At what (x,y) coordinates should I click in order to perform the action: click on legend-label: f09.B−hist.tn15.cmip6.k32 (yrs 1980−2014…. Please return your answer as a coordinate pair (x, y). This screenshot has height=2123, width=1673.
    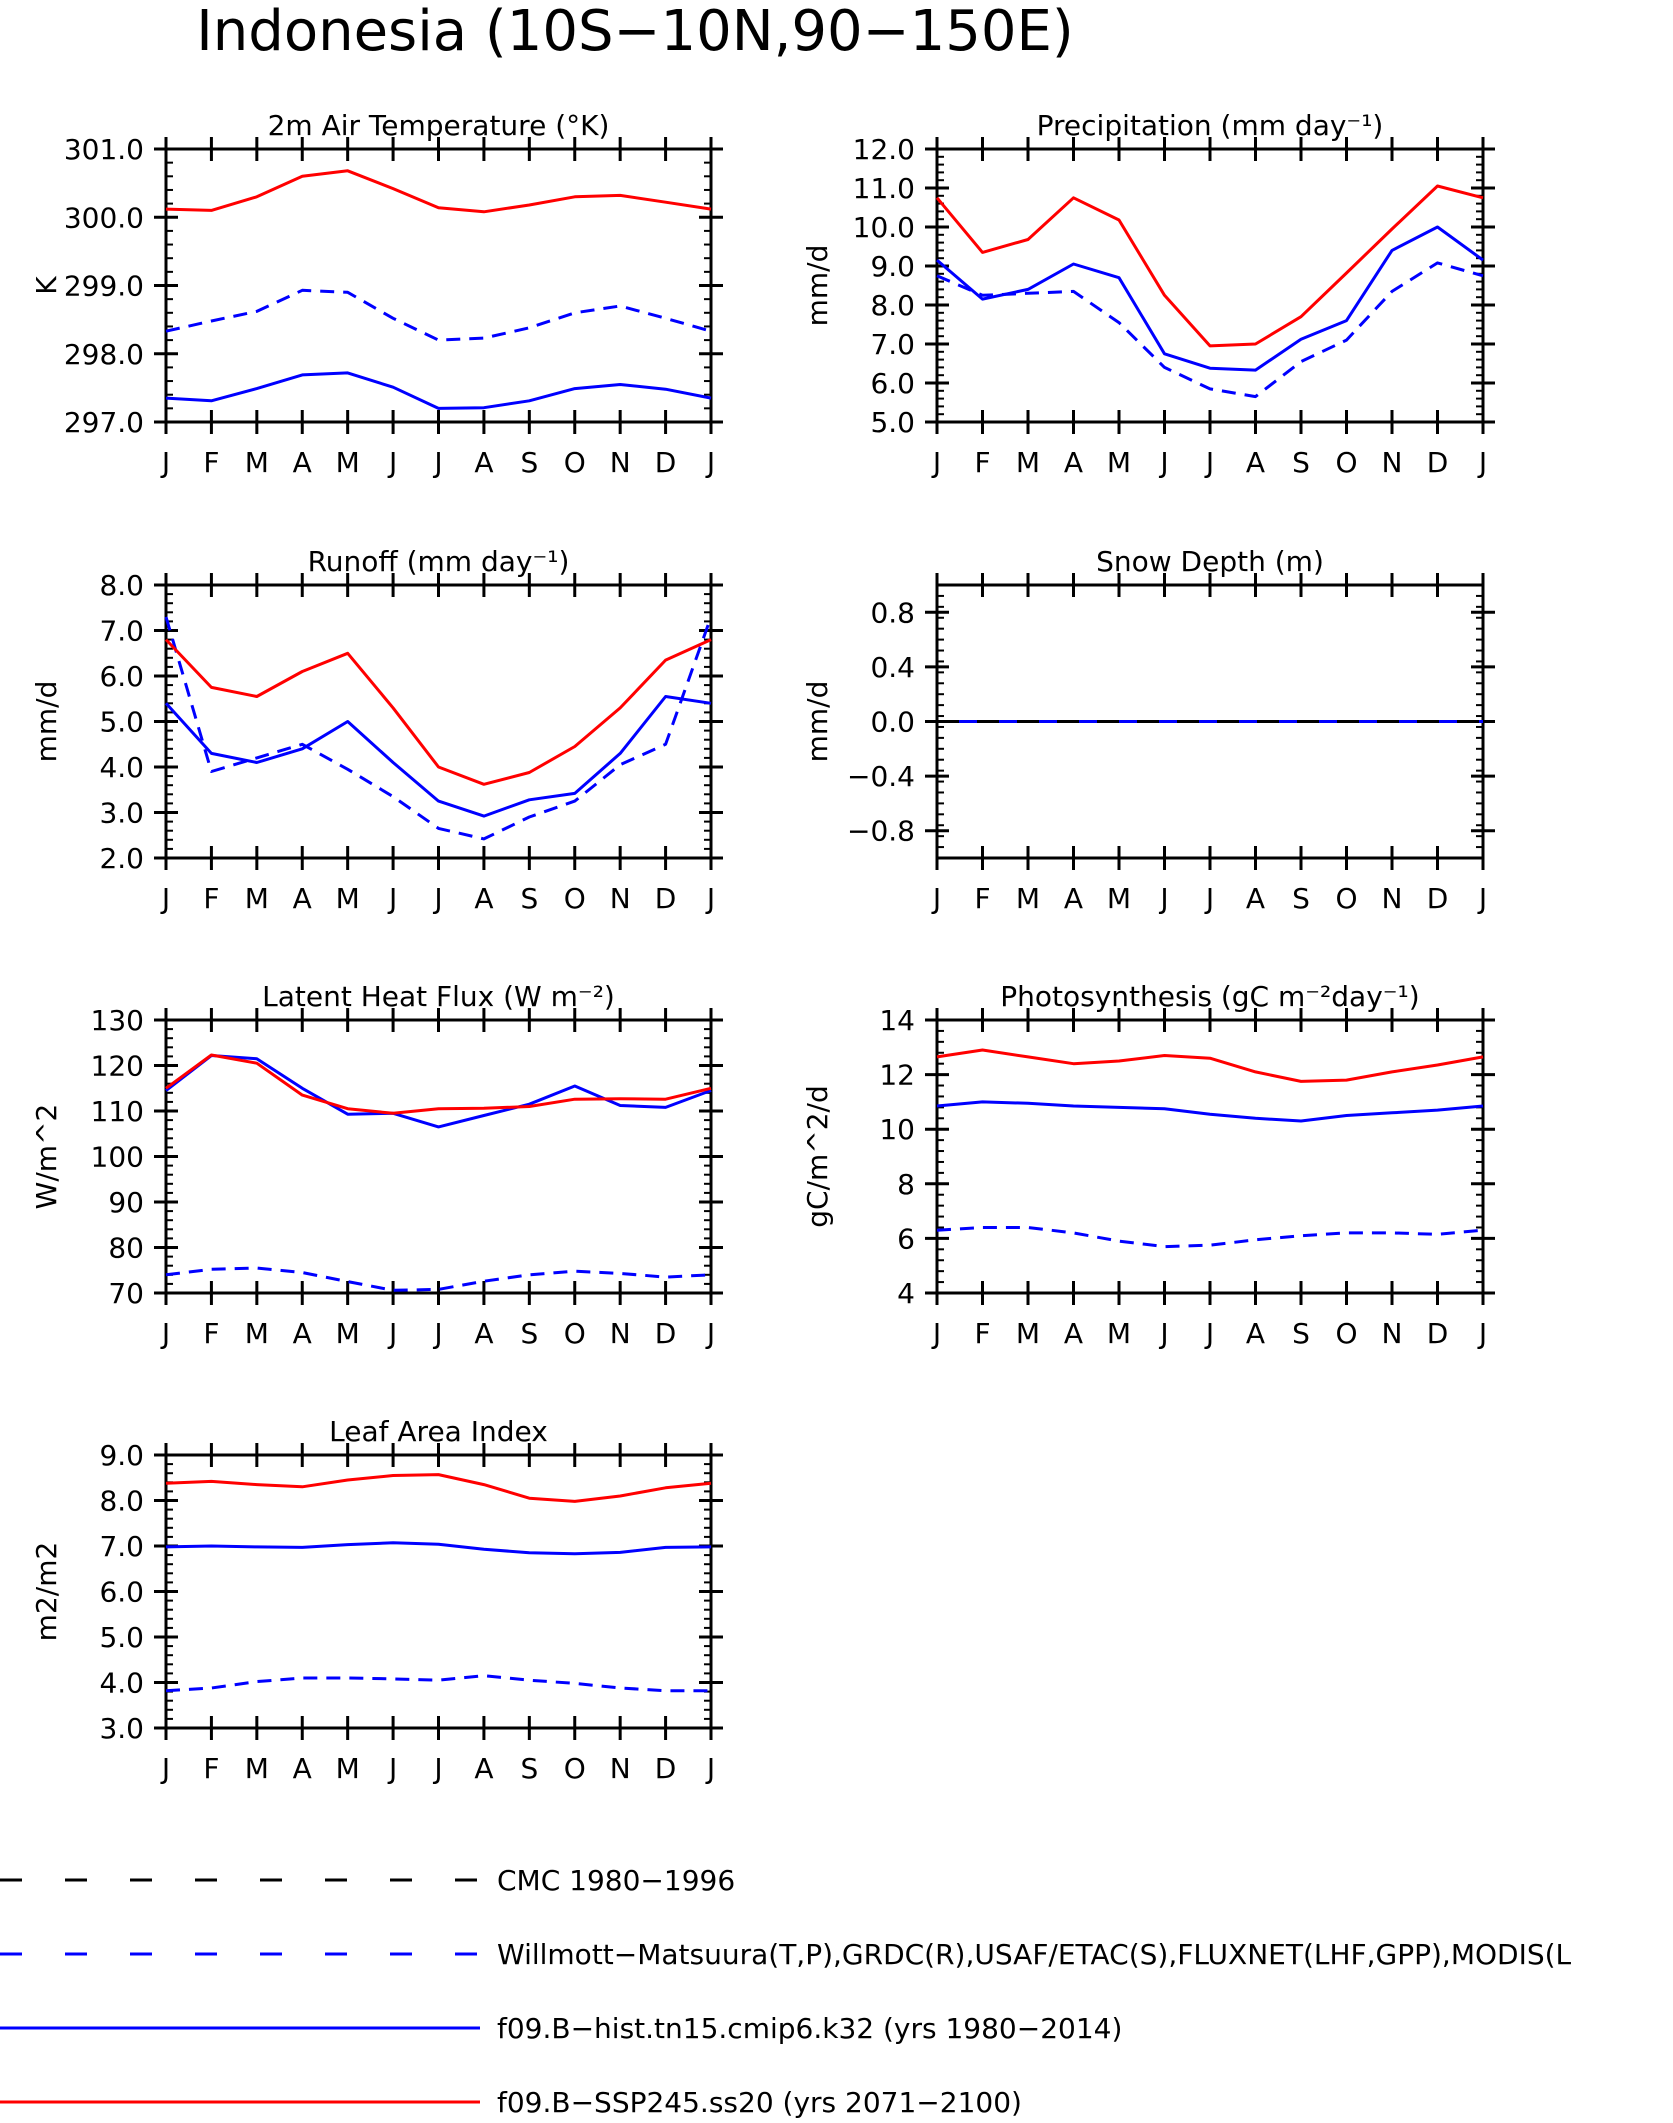
    Looking at the image, I should click on (809, 2028).